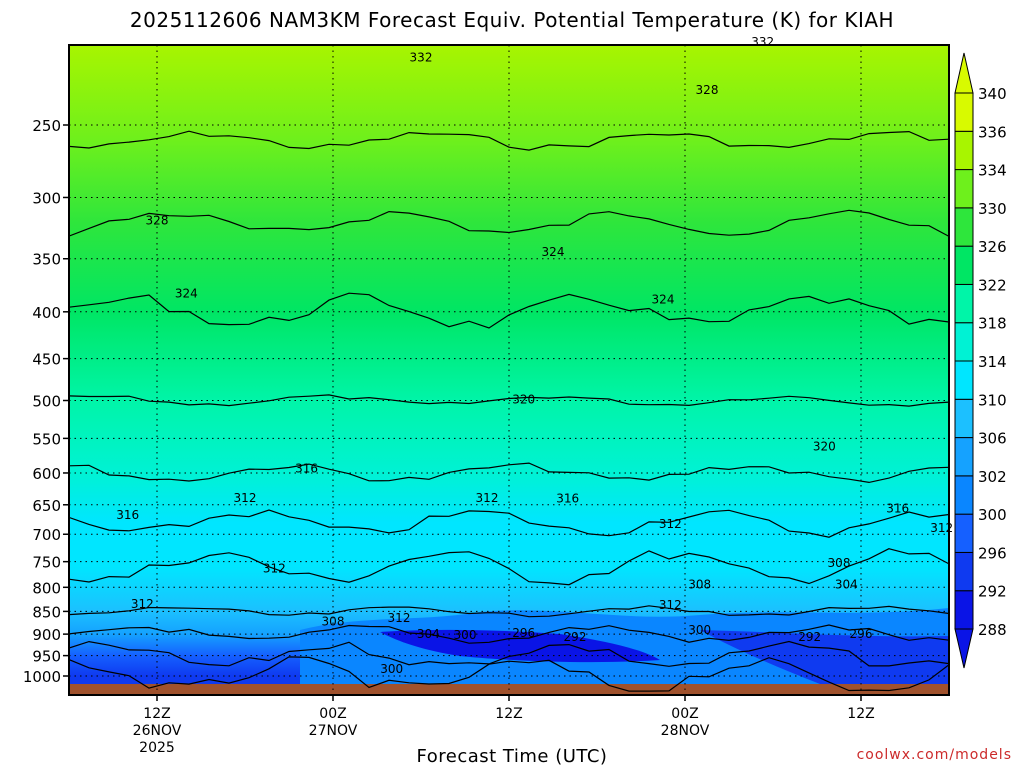 Image resolution: width=1024 pixels, height=768 pixels. I want to click on colorbar-label: 288, so click(992, 630).